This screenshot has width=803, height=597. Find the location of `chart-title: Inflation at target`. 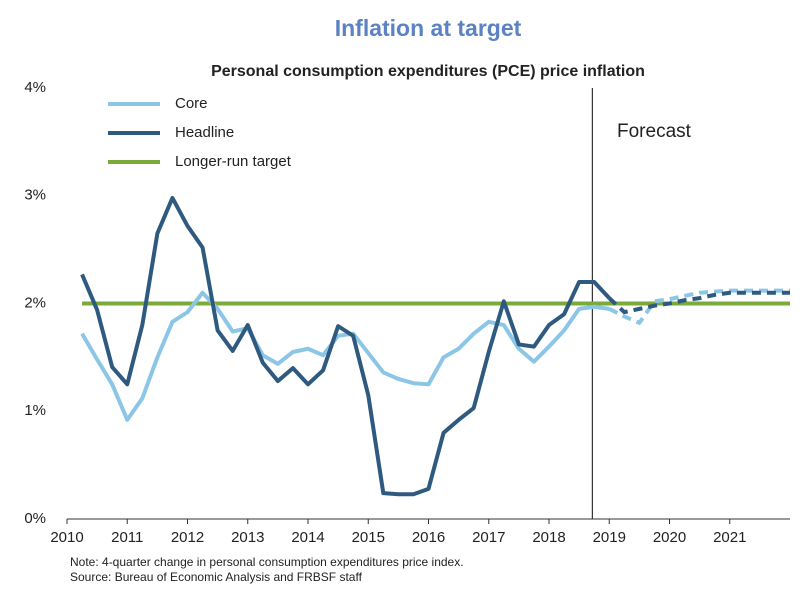

chart-title: Inflation at target is located at coordinates (428, 28).